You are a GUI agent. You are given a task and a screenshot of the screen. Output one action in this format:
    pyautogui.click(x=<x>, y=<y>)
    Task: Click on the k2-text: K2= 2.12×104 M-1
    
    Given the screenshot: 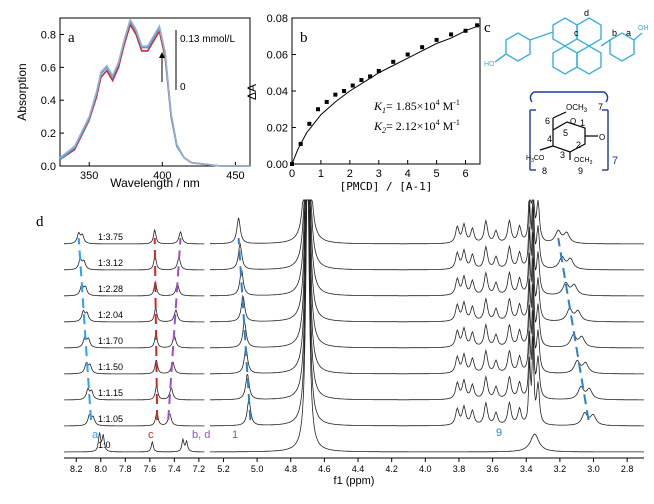 What is the action you would take?
    pyautogui.click(x=416, y=126)
    